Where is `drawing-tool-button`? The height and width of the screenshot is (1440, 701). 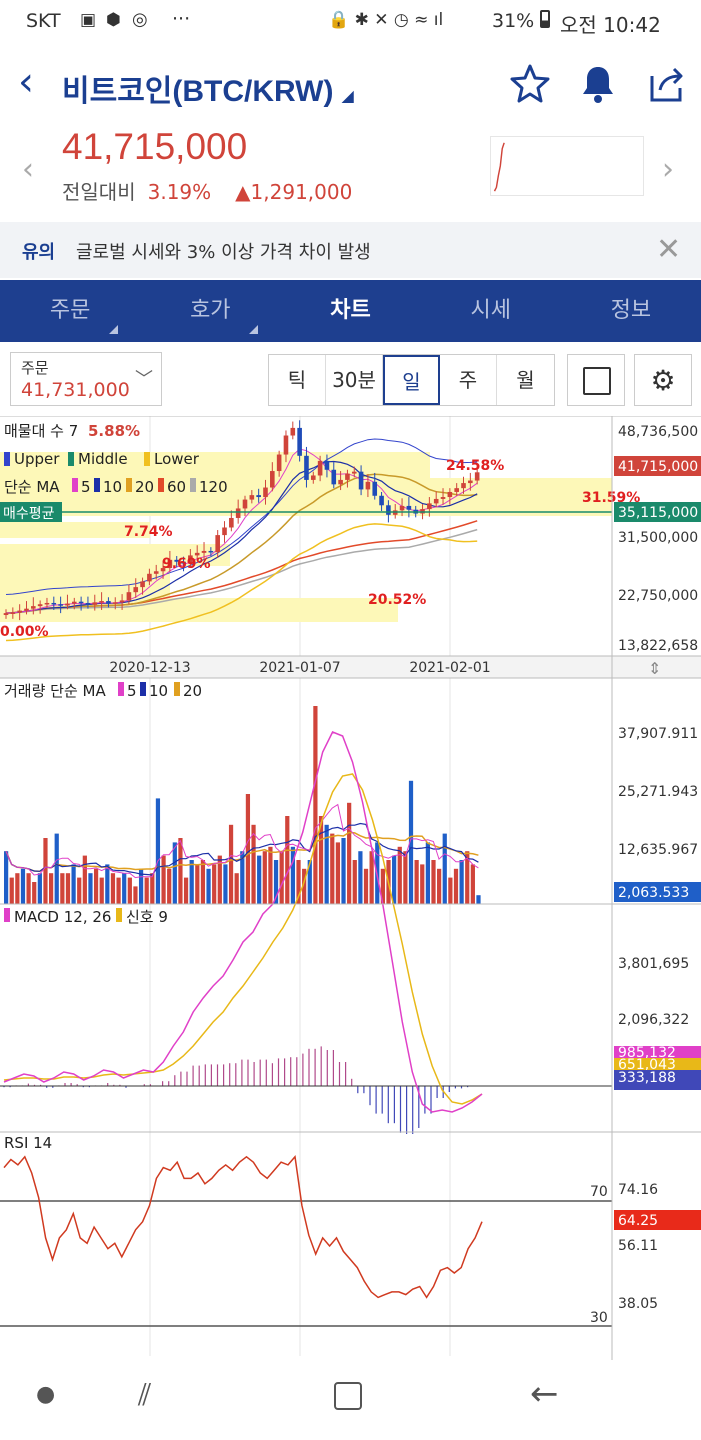
drawing-tool-button is located at coordinates (596, 380).